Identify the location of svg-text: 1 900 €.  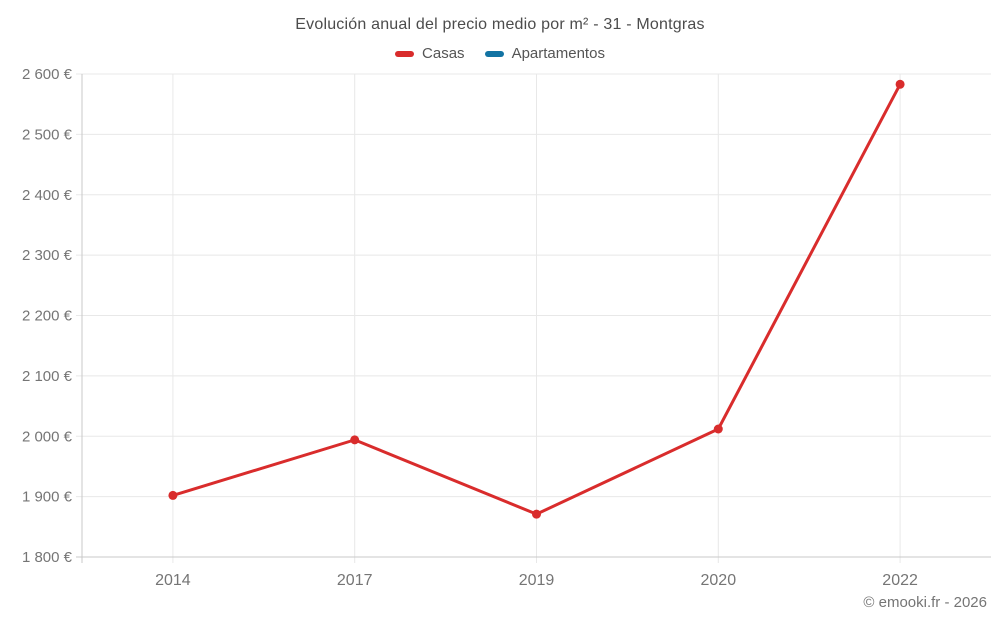
(47, 497).